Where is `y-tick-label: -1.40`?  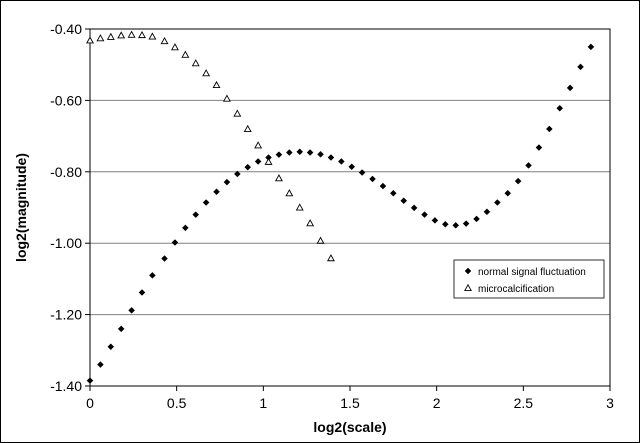
y-tick-label: -1.40 is located at coordinates (66, 386).